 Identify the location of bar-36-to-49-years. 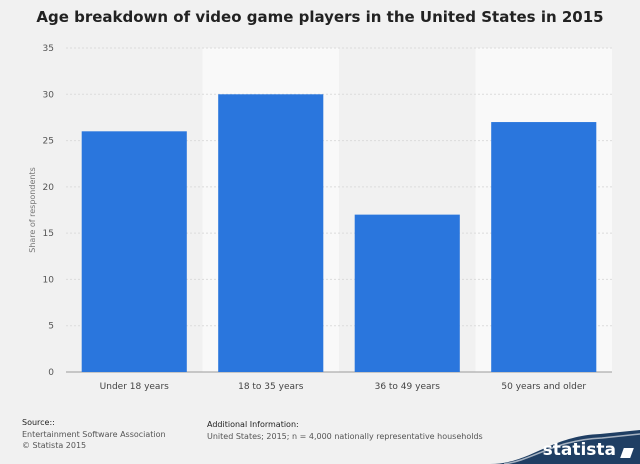
(407, 293).